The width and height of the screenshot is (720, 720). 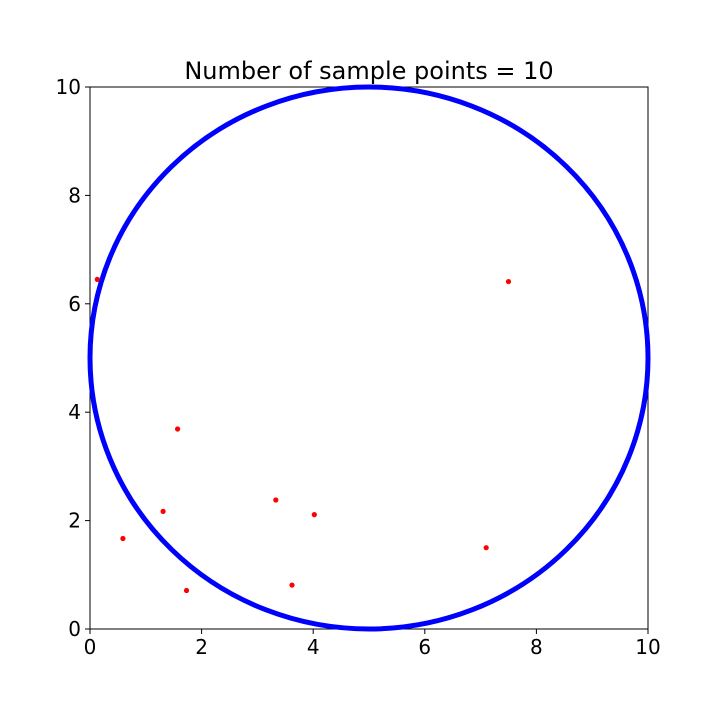 What do you see at coordinates (74, 304) in the screenshot?
I see `y-tick-label: 6` at bounding box center [74, 304].